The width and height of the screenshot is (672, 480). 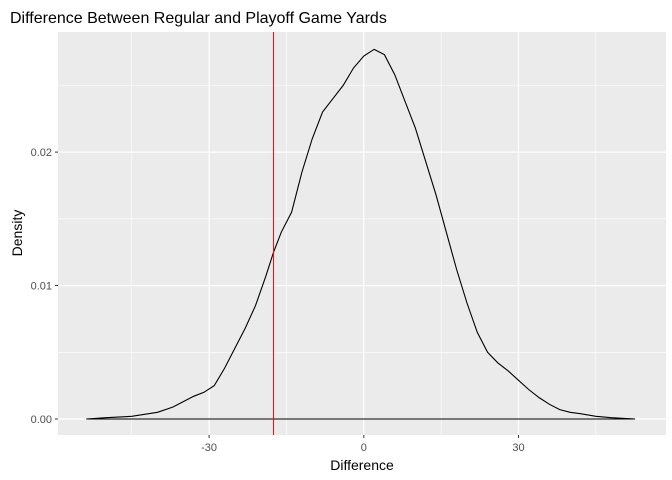 What do you see at coordinates (362, 465) in the screenshot?
I see `x-axis-label: Difference` at bounding box center [362, 465].